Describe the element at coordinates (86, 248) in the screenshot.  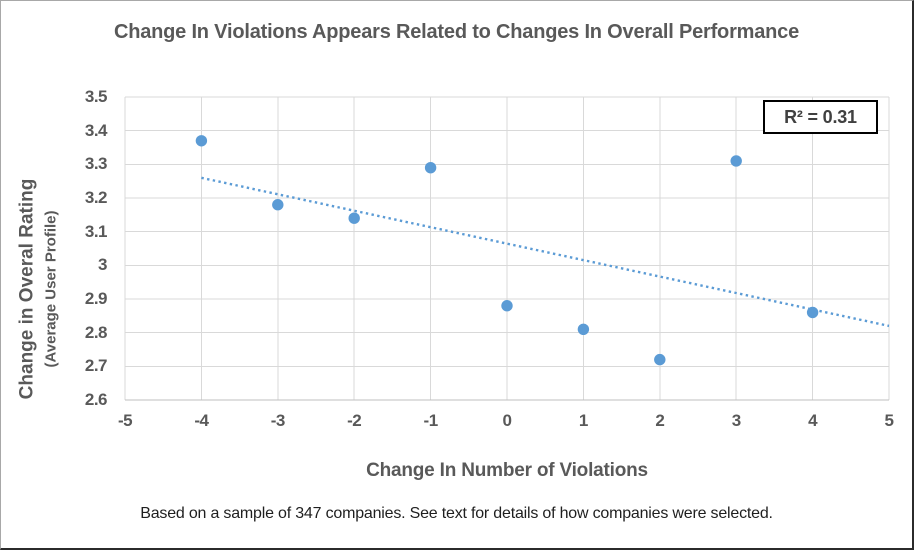
I see `y-axis-tick-labels: 3.5 3.4 3.3 3.2 3.1 3 2.9 2.8 2.7 2.6` at that location.